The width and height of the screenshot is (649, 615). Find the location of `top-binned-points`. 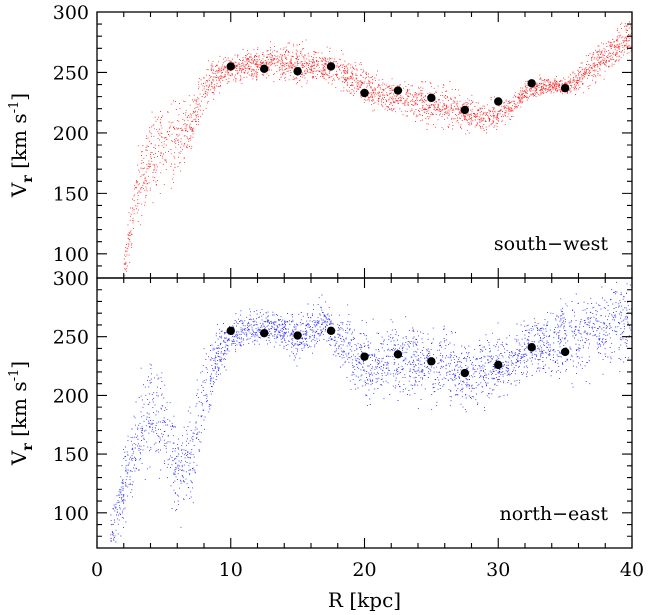

top-binned-points is located at coordinates (398, 88).